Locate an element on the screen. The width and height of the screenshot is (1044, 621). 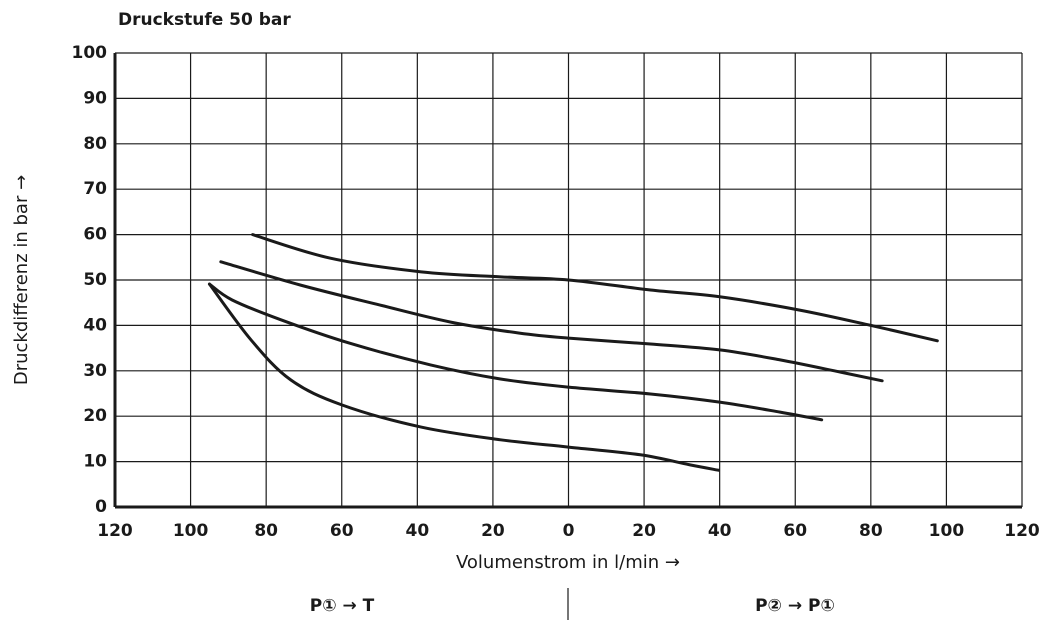
y-tick-label: 70 is located at coordinates (95, 189).